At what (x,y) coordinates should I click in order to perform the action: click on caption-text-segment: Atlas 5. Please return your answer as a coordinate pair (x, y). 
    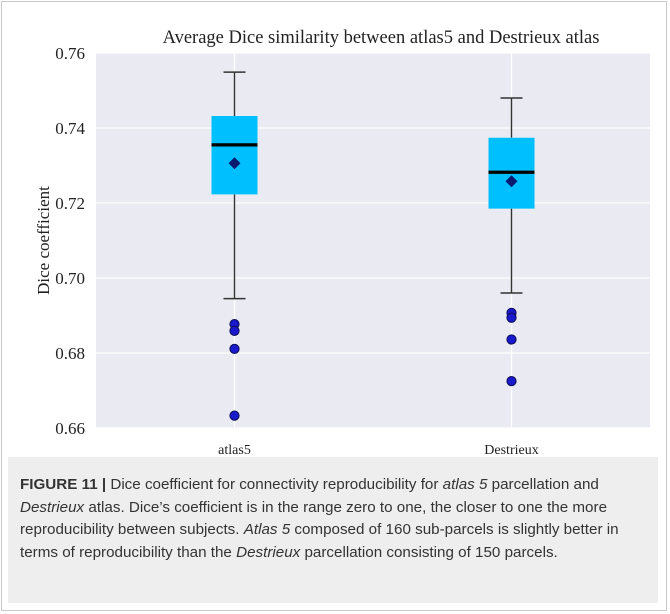
    Looking at the image, I should click on (267, 529).